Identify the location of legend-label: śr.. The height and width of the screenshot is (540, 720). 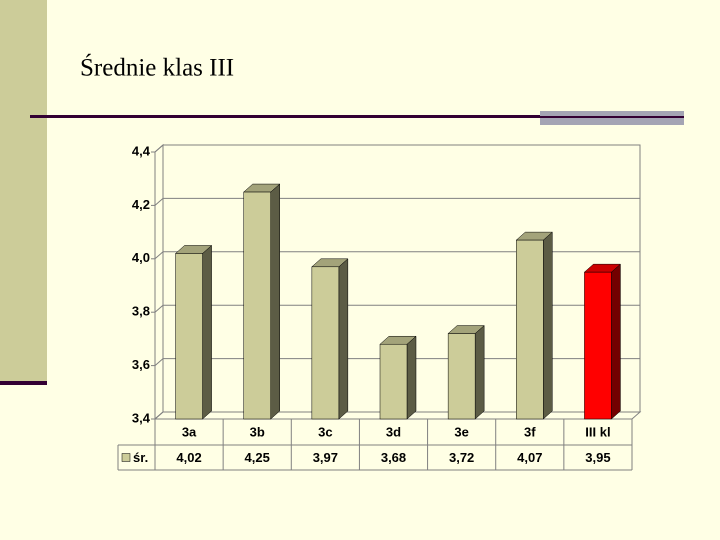
(140, 457).